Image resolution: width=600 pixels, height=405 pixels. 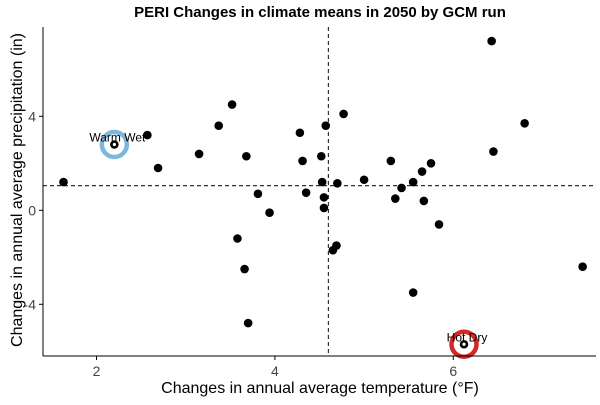 What do you see at coordinates (453, 371) in the screenshot?
I see `x-tick-label: 6` at bounding box center [453, 371].